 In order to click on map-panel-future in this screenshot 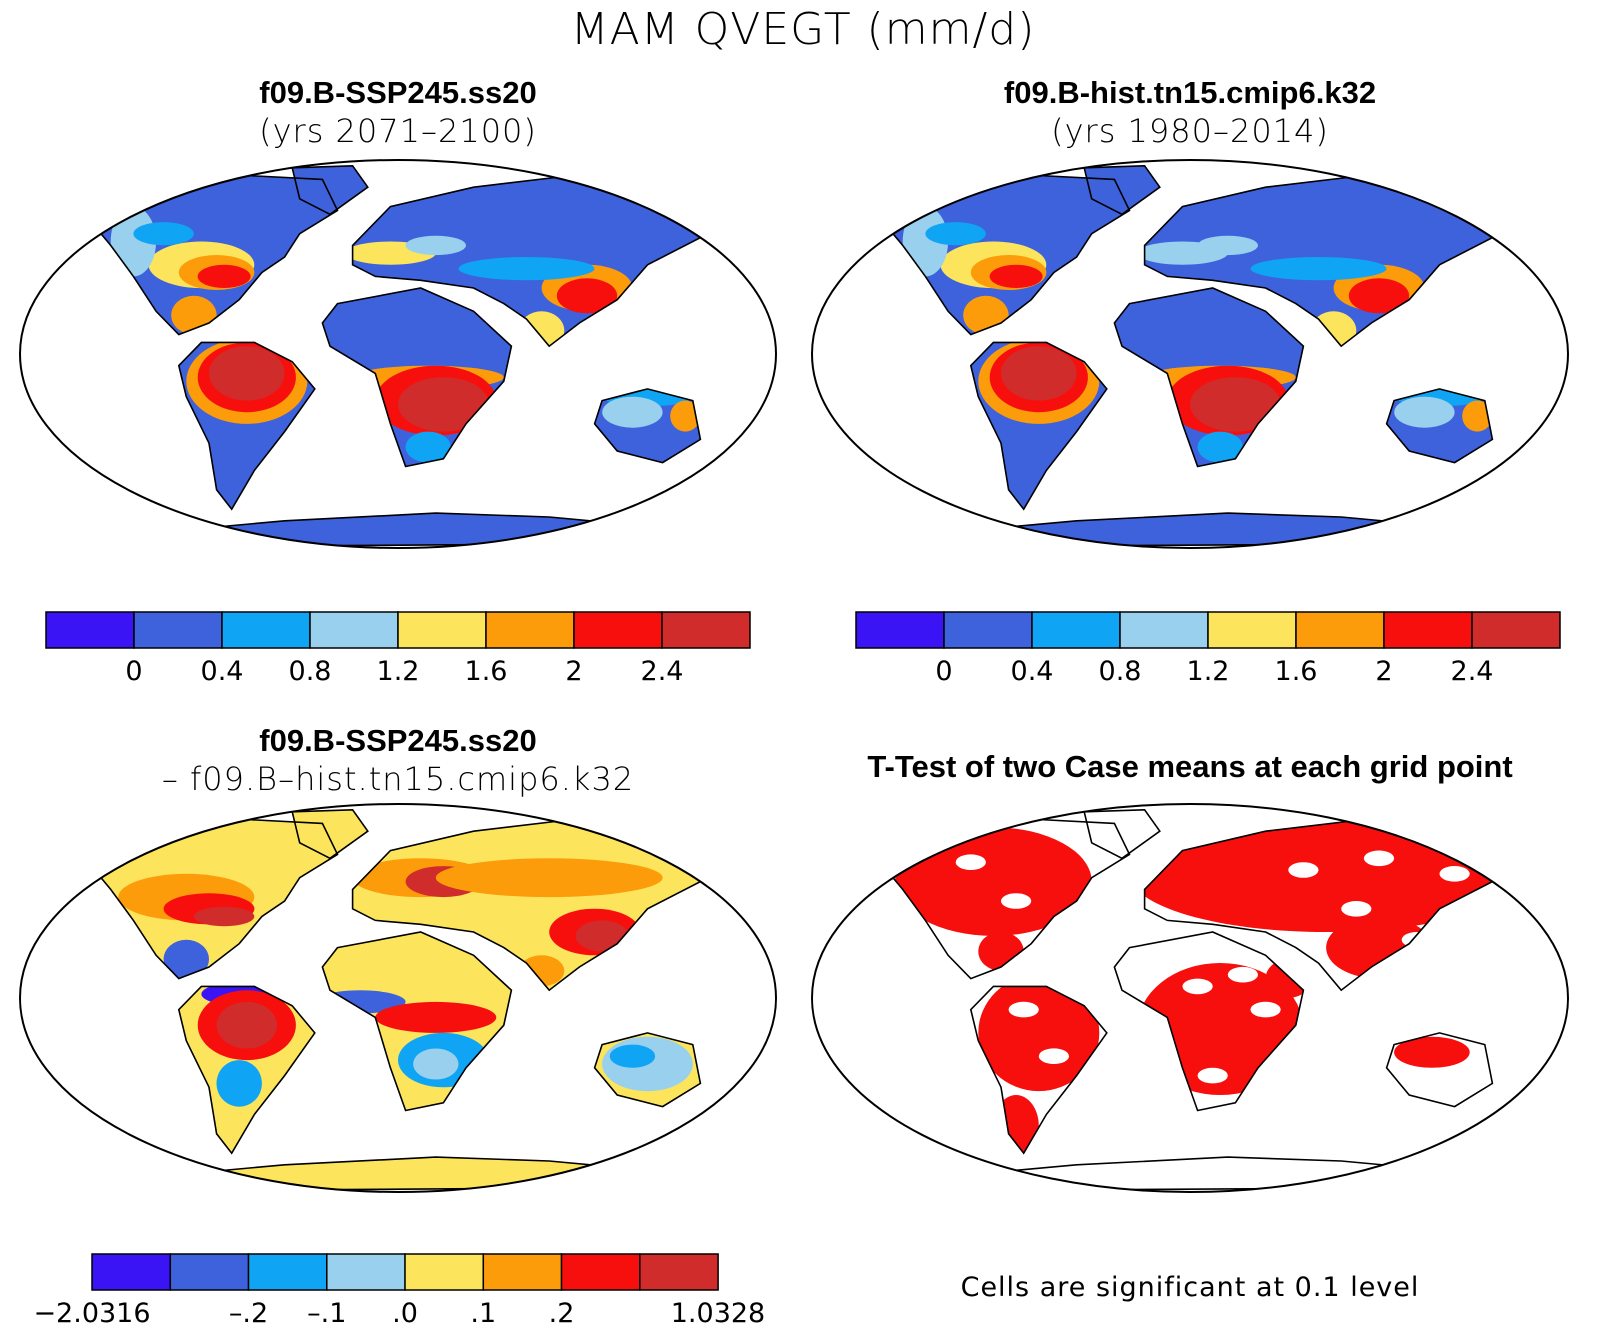, I will do `click(398, 354)`.